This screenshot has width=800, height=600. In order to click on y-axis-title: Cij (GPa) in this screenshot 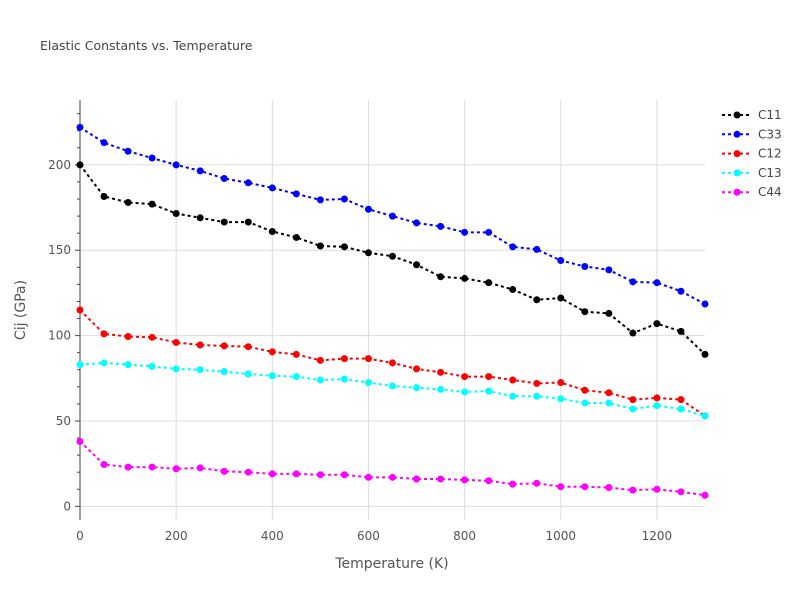, I will do `click(21, 310)`.